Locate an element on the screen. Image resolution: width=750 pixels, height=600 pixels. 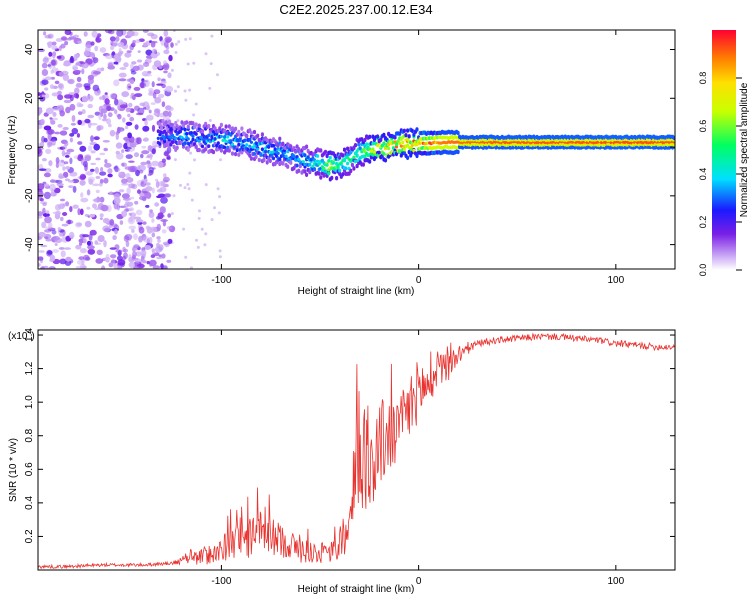
colorbar-tick-label: 0.4 is located at coordinates (703, 174).